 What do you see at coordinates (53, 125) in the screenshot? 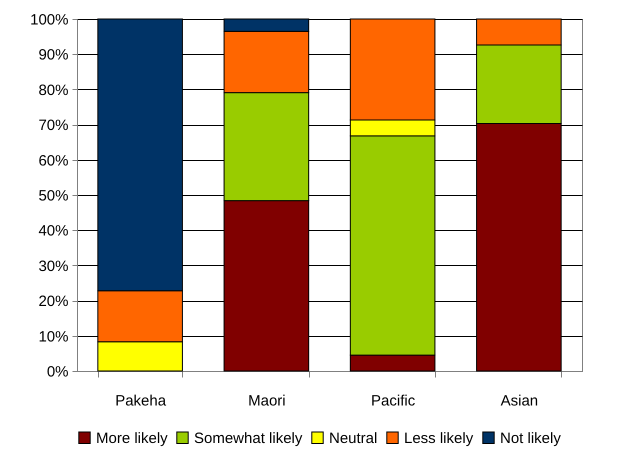
I see `y-tick-label: 70%` at bounding box center [53, 125].